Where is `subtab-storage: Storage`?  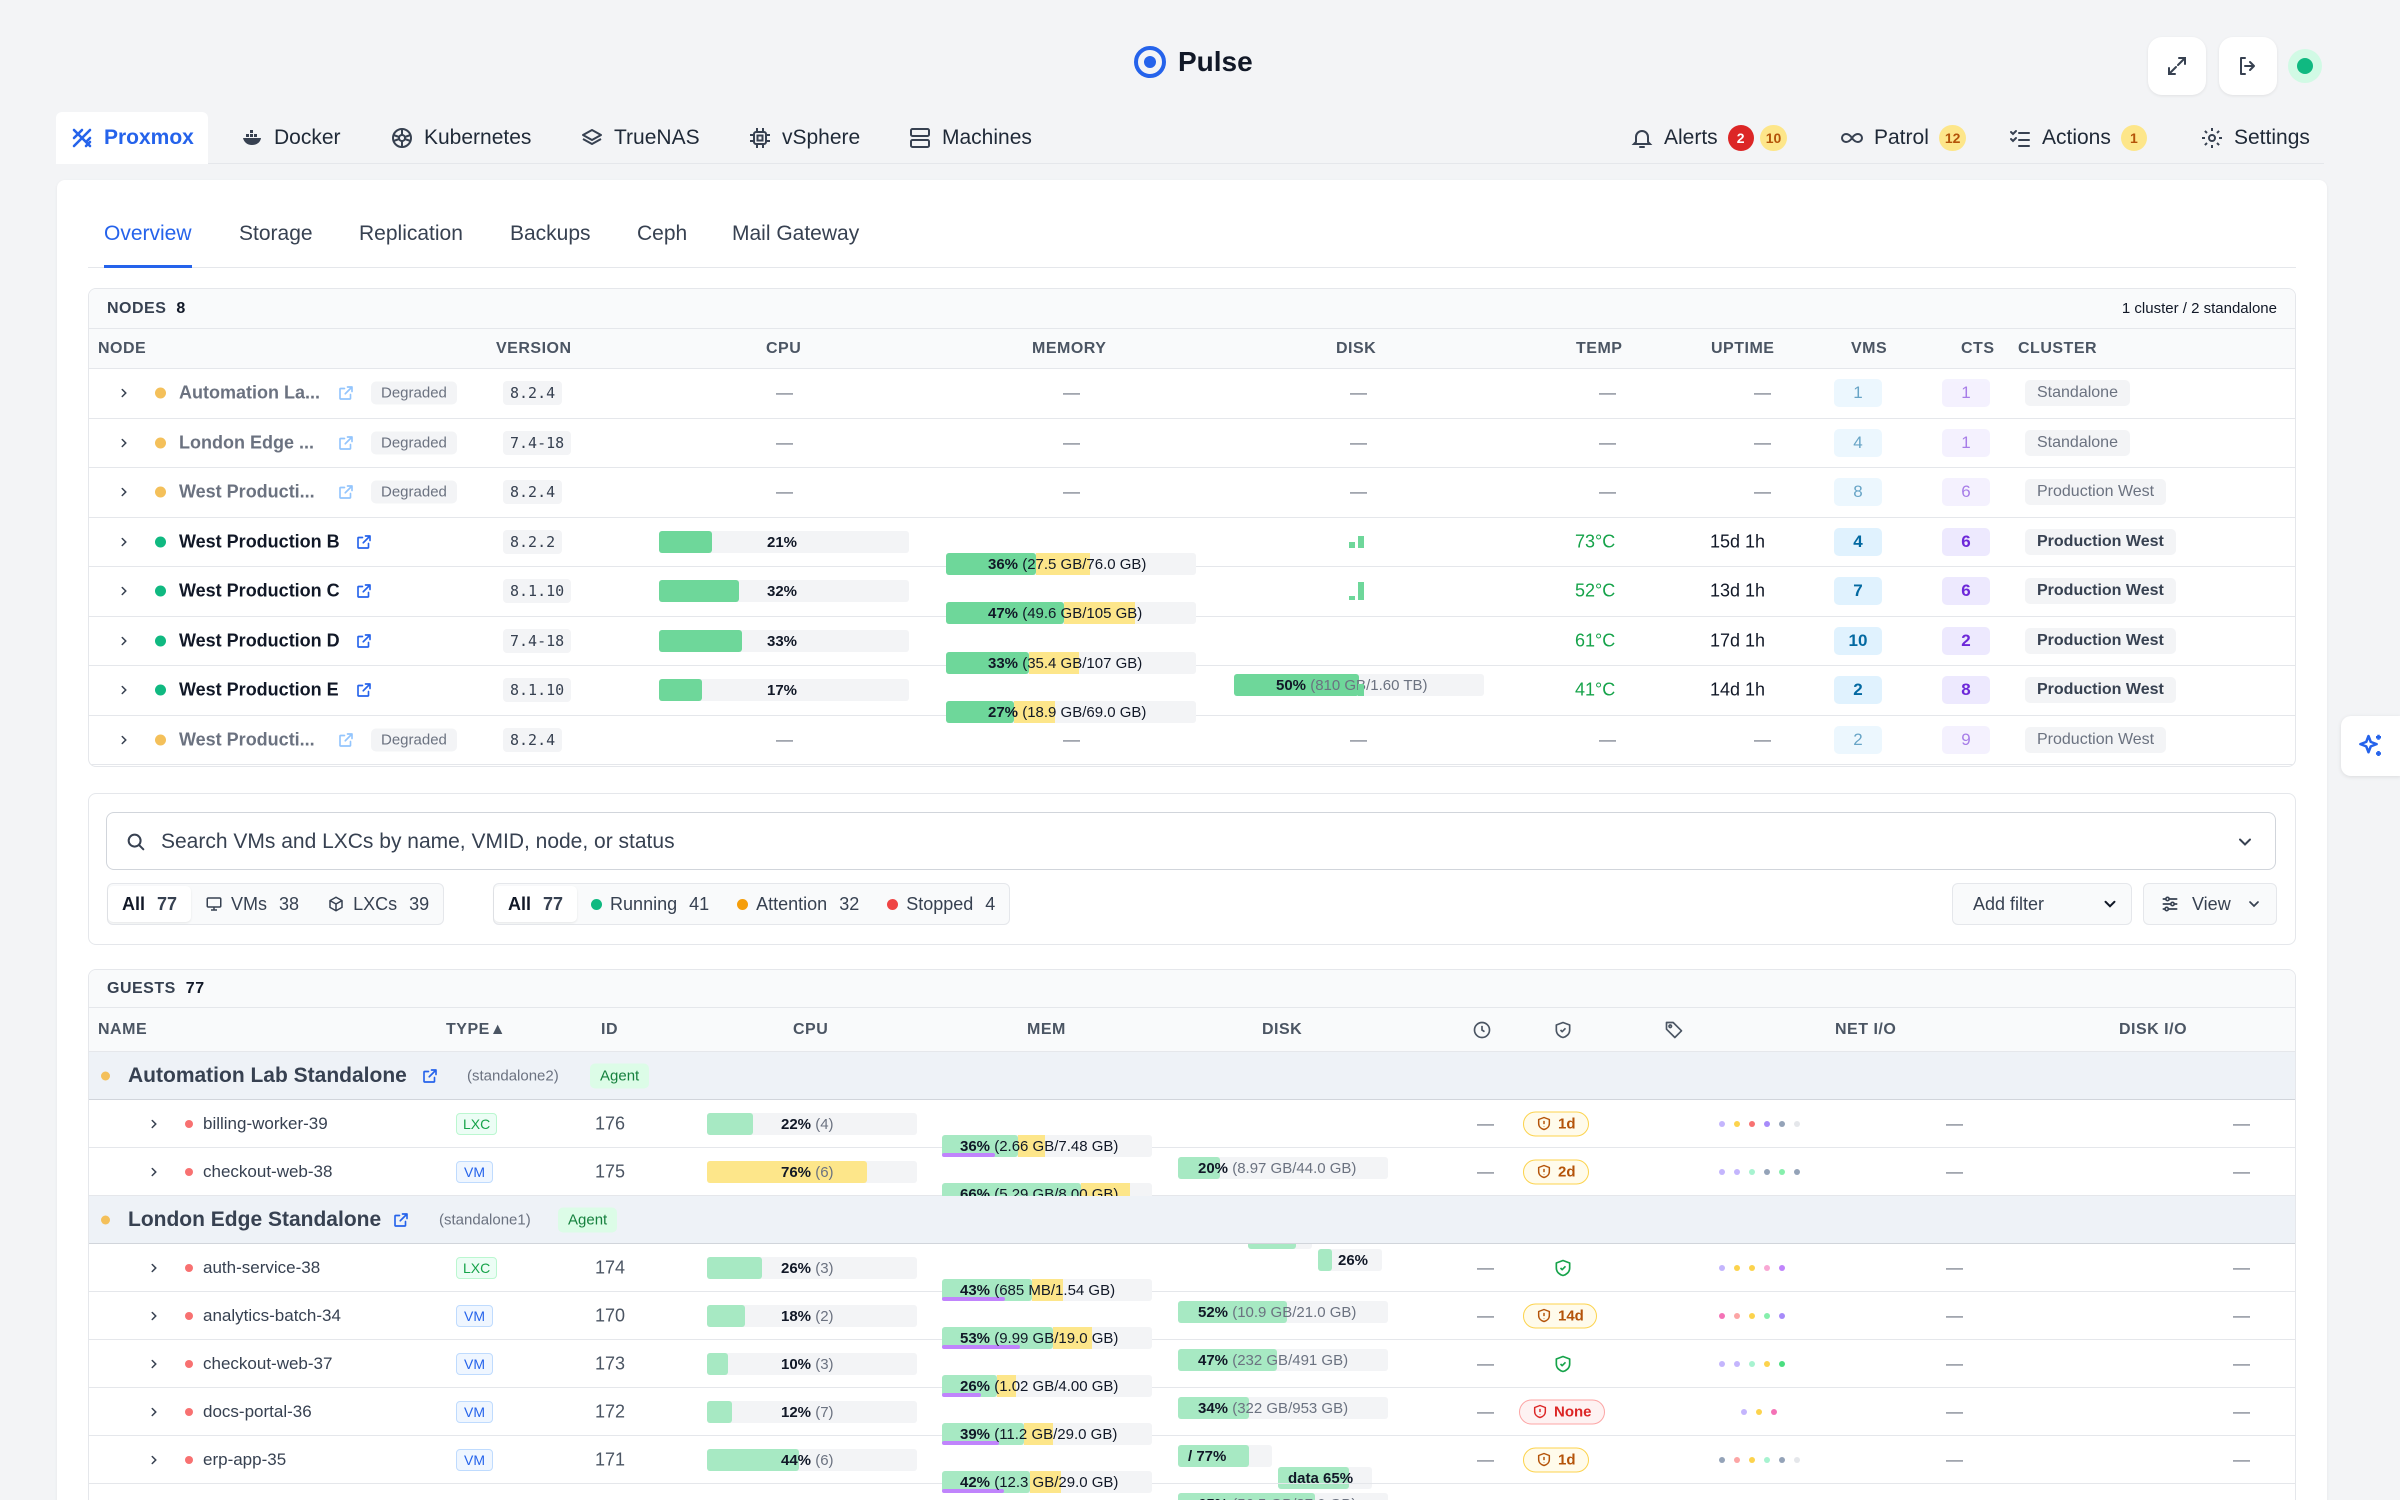
subtab-storage: Storage is located at coordinates (276, 233).